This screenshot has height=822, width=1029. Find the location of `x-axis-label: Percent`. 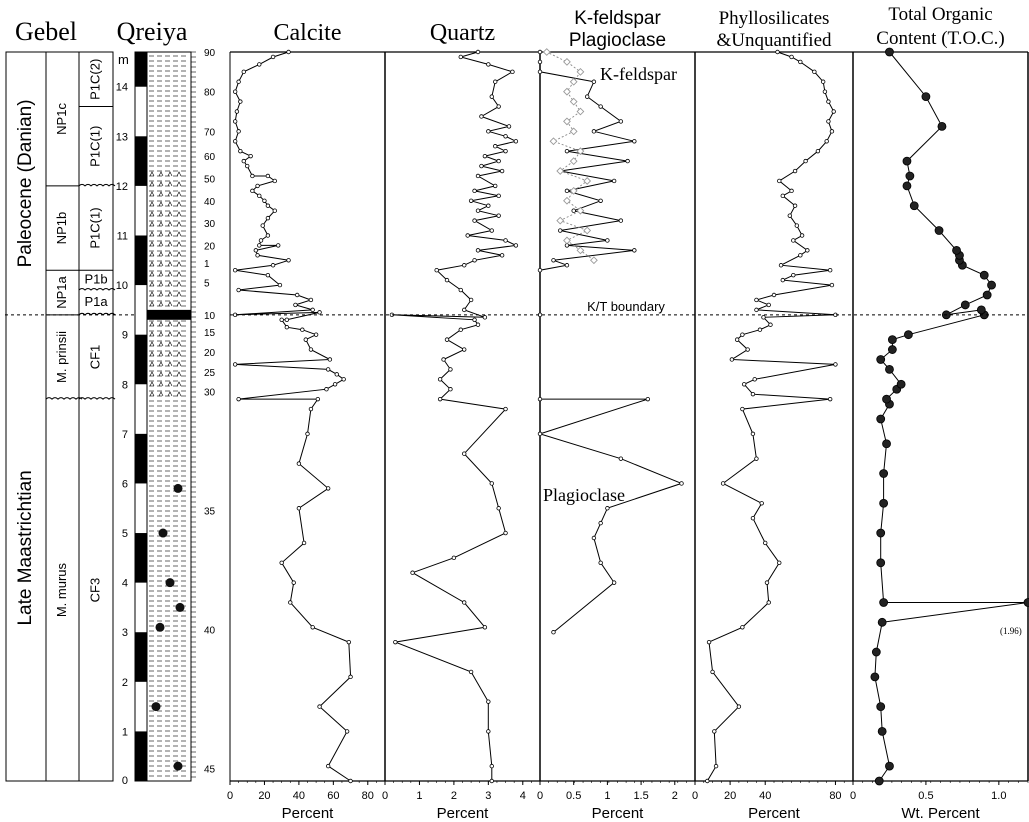

x-axis-label: Percent is located at coordinates (618, 813).